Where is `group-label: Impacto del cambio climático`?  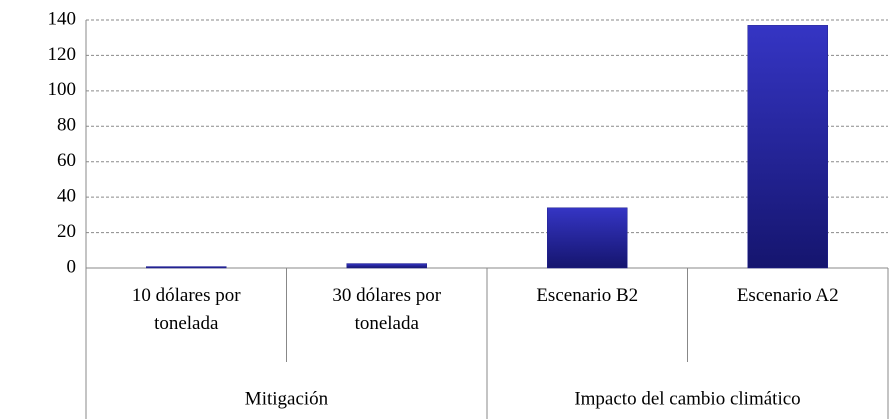 group-label: Impacto del cambio climático is located at coordinates (687, 398).